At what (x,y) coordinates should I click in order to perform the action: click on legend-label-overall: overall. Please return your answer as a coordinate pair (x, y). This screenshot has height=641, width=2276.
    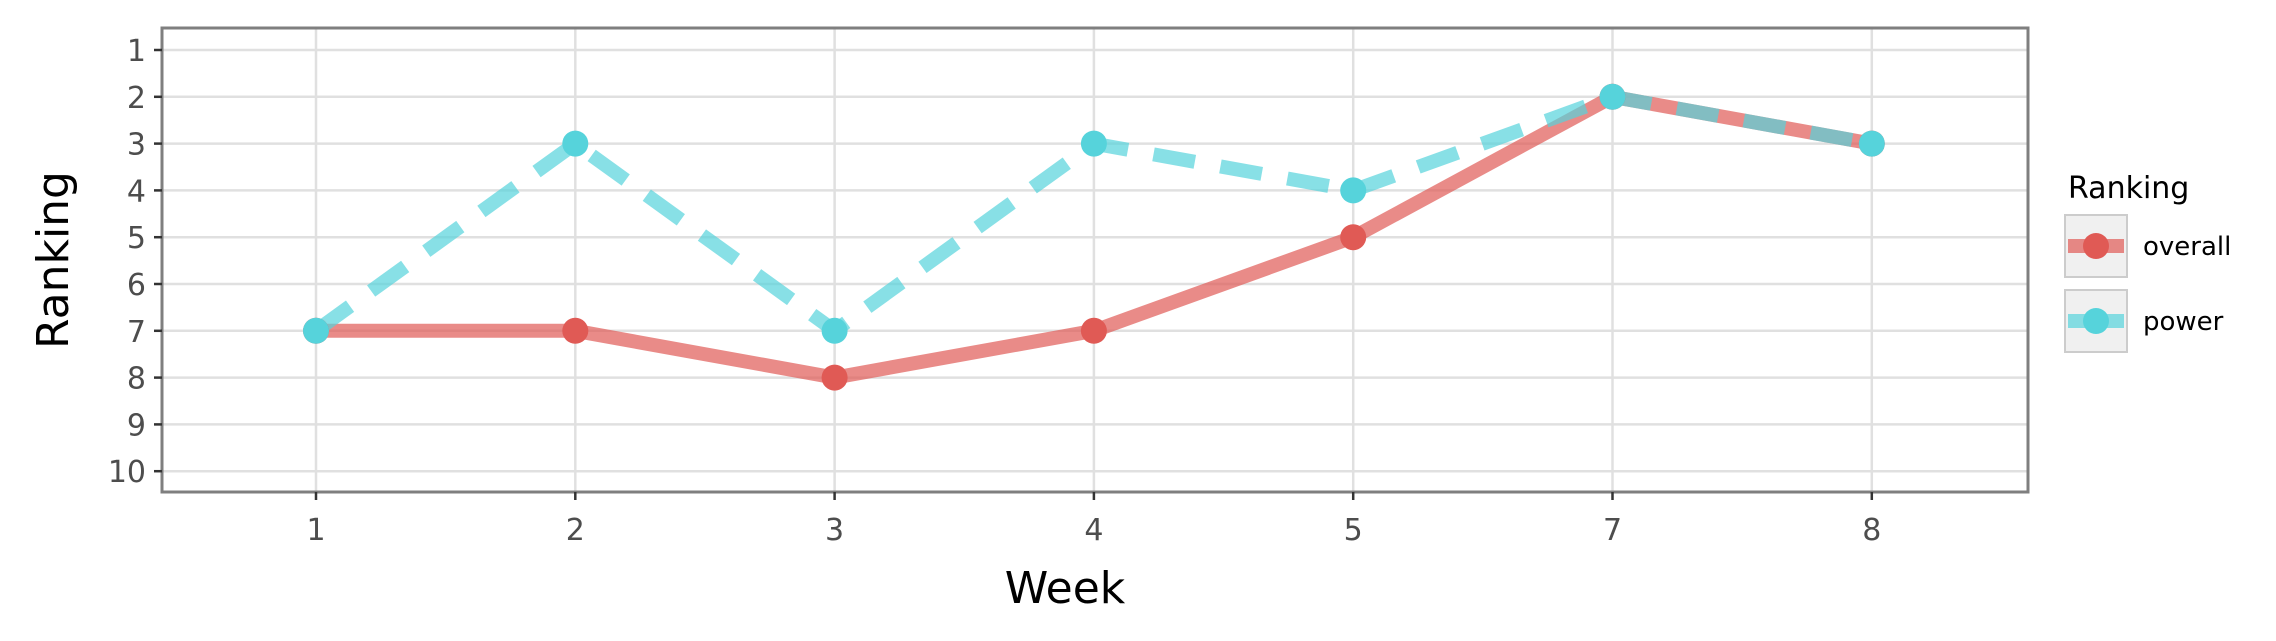
    Looking at the image, I should click on (2187, 247).